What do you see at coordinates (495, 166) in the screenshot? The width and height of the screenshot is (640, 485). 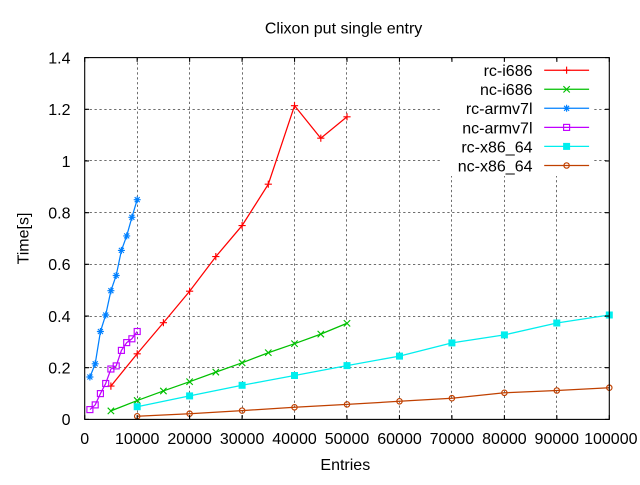 I see `svg-text: nc-x86_64` at bounding box center [495, 166].